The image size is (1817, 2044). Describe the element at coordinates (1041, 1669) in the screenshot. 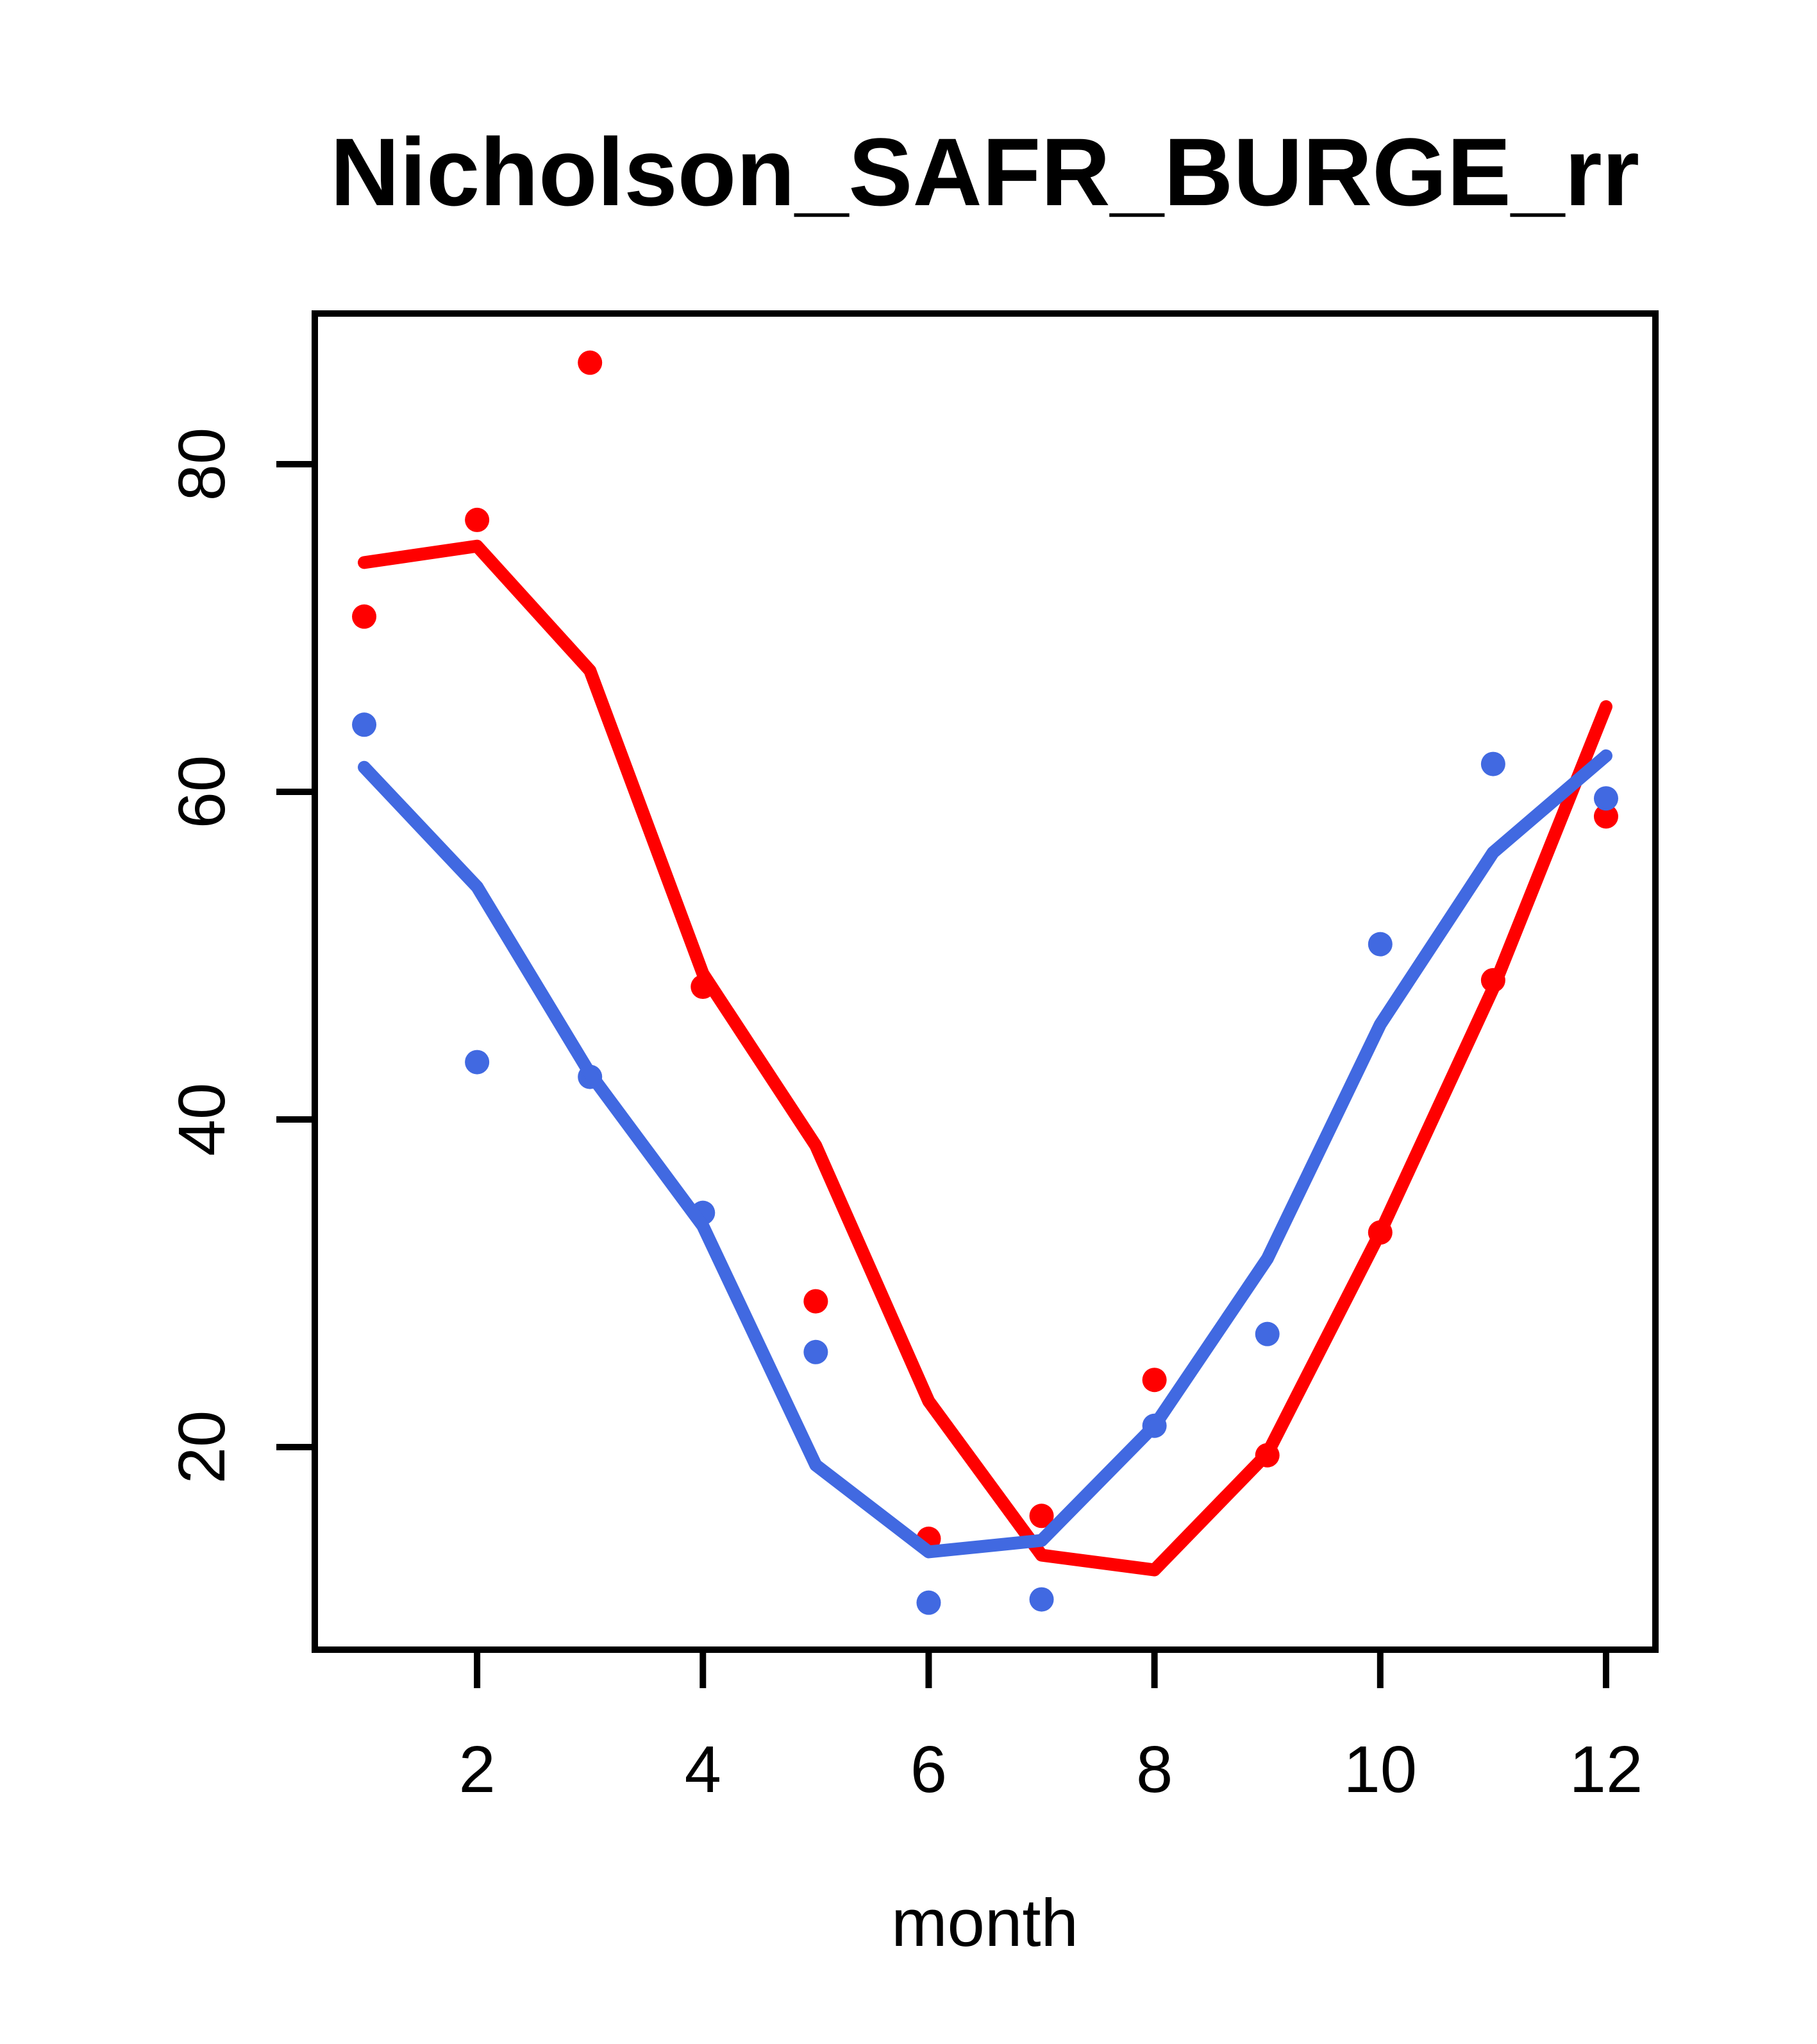

I see `x-axis-ticks` at that location.